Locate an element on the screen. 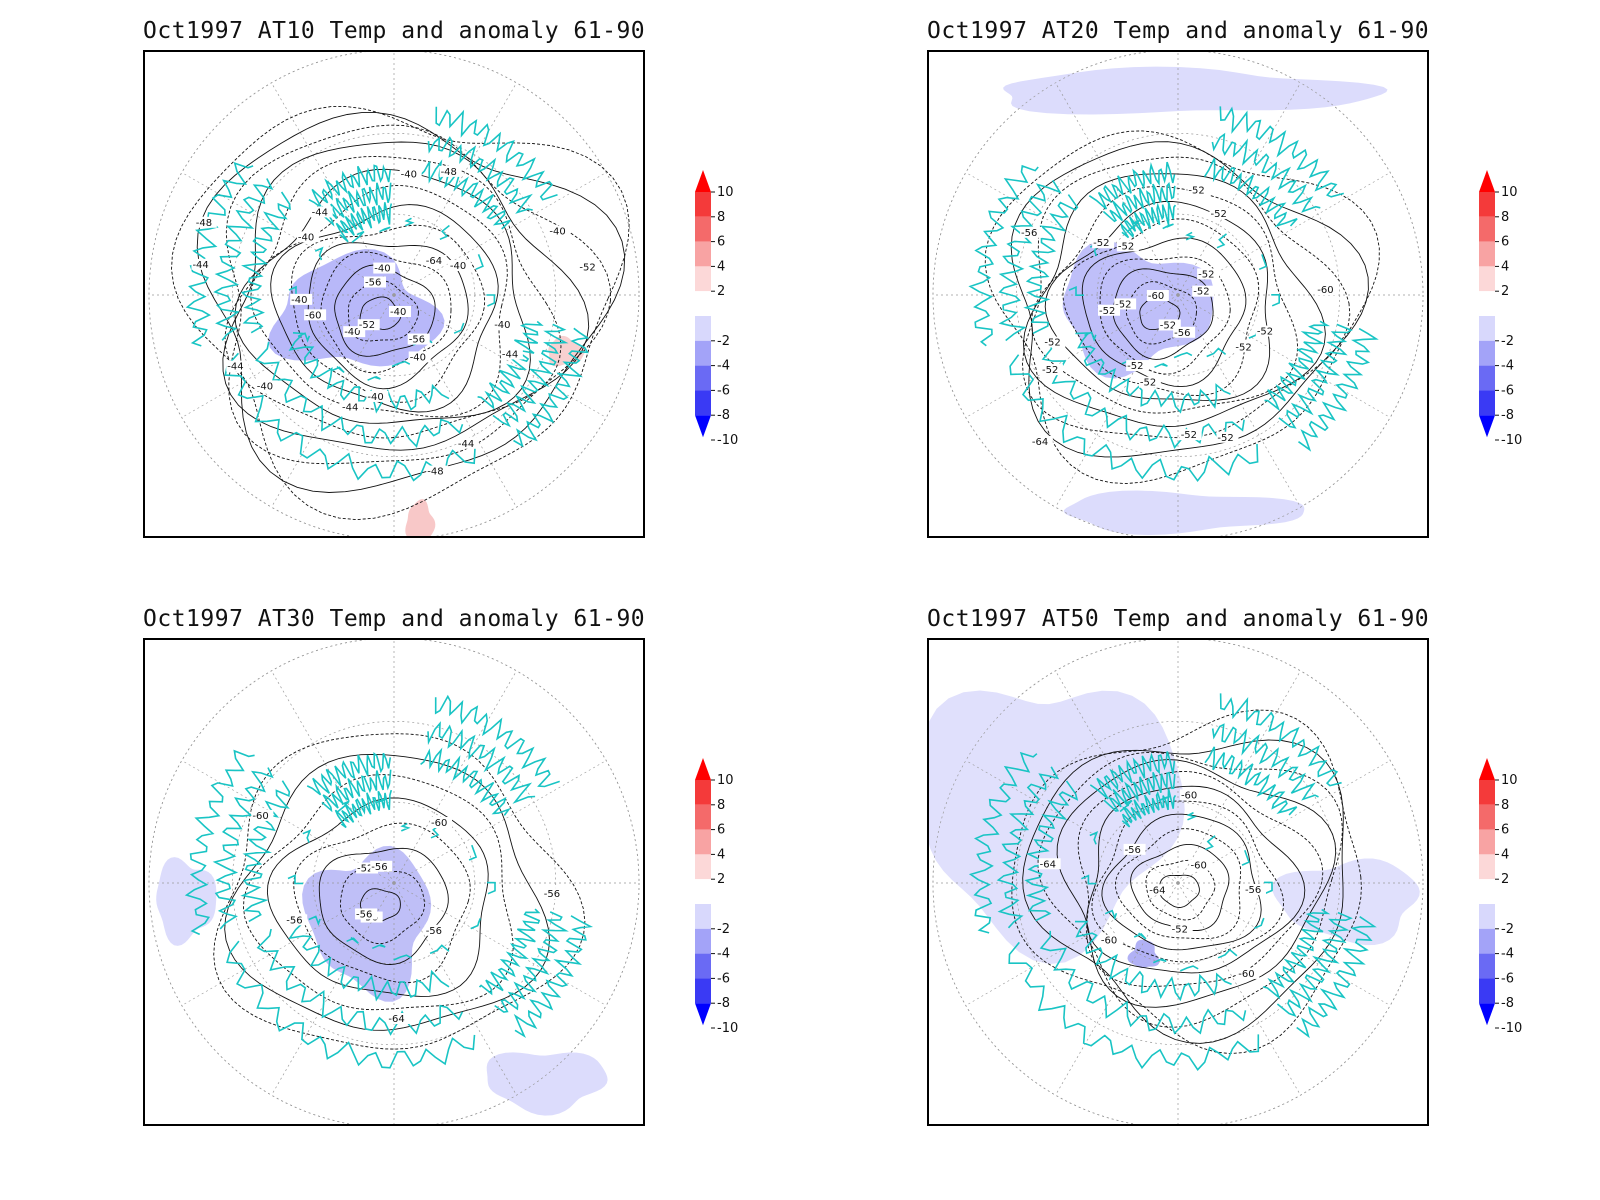  polar-map: -56-52-56-56-60-64-60-56-56-56 is located at coordinates (394, 882).